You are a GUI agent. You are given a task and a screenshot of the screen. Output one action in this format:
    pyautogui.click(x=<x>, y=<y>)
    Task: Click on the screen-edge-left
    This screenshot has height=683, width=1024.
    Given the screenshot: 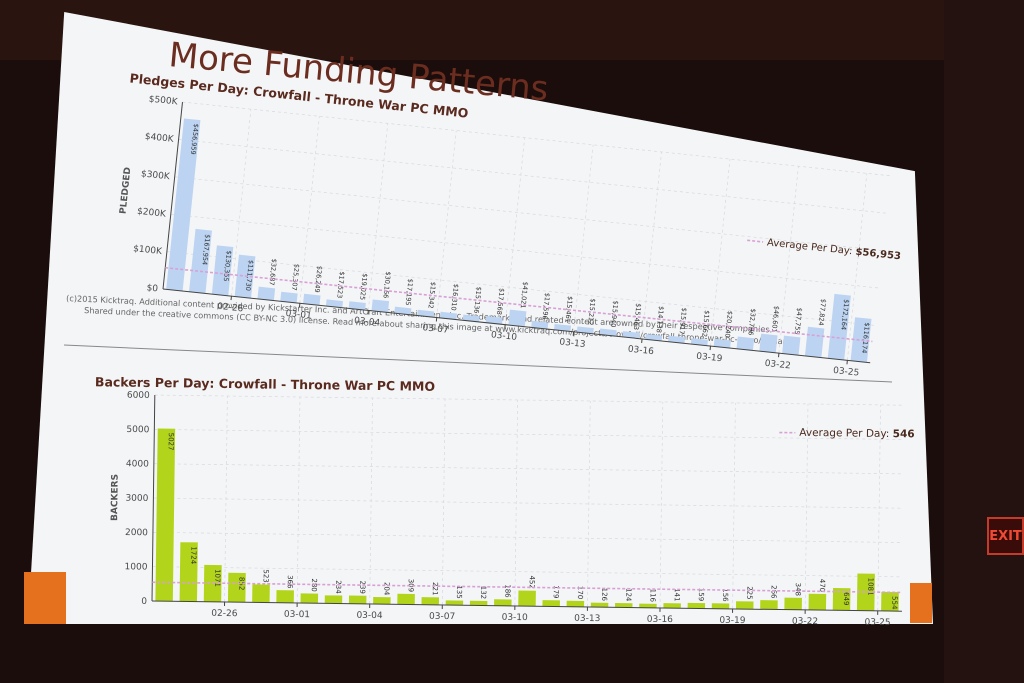 What is the action you would take?
    pyautogui.click(x=45, y=598)
    